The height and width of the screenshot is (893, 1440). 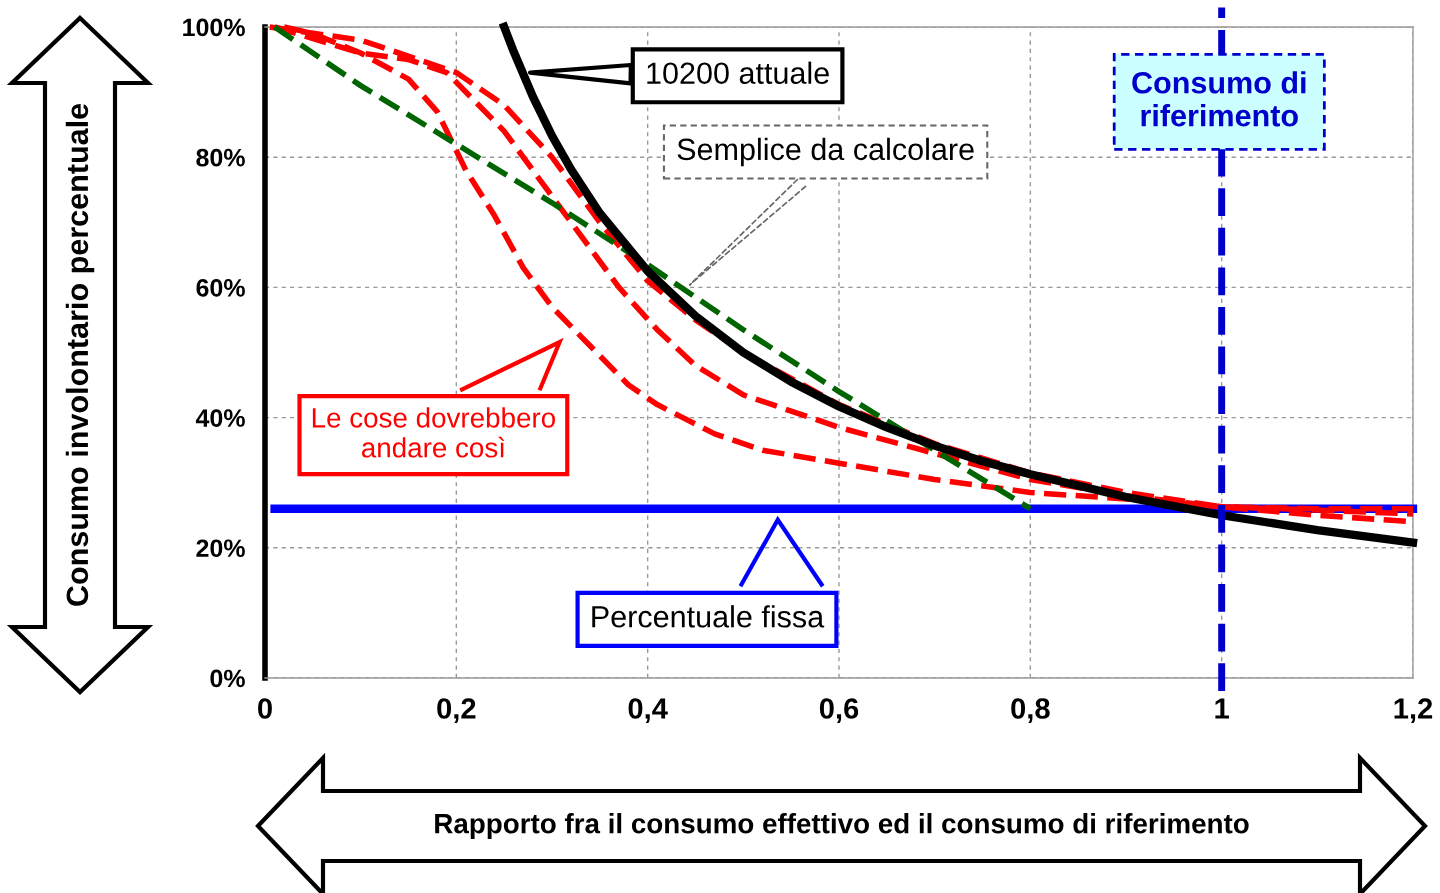 What do you see at coordinates (227, 678) in the screenshot?
I see `y-tick-label: 0%` at bounding box center [227, 678].